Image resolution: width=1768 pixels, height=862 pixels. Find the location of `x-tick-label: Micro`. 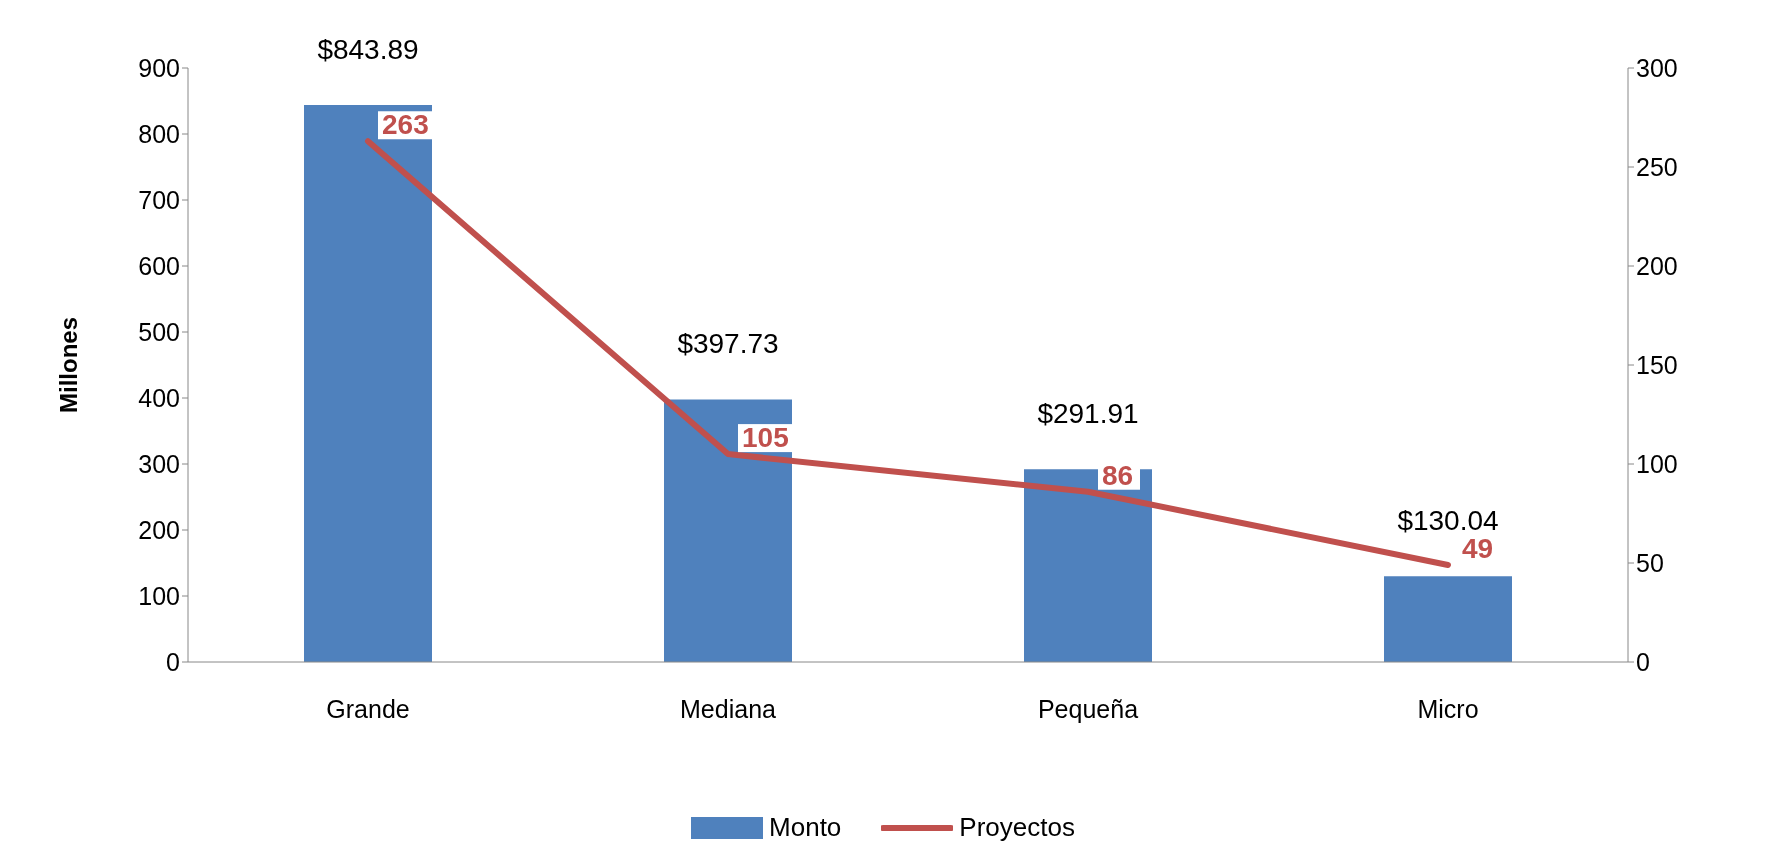

x-tick-label: Micro is located at coordinates (1448, 708).